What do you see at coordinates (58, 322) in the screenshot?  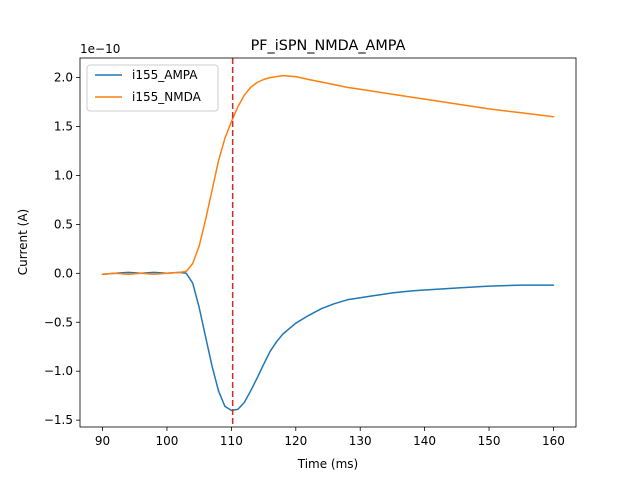 I see `y-tick-label: −0.5` at bounding box center [58, 322].